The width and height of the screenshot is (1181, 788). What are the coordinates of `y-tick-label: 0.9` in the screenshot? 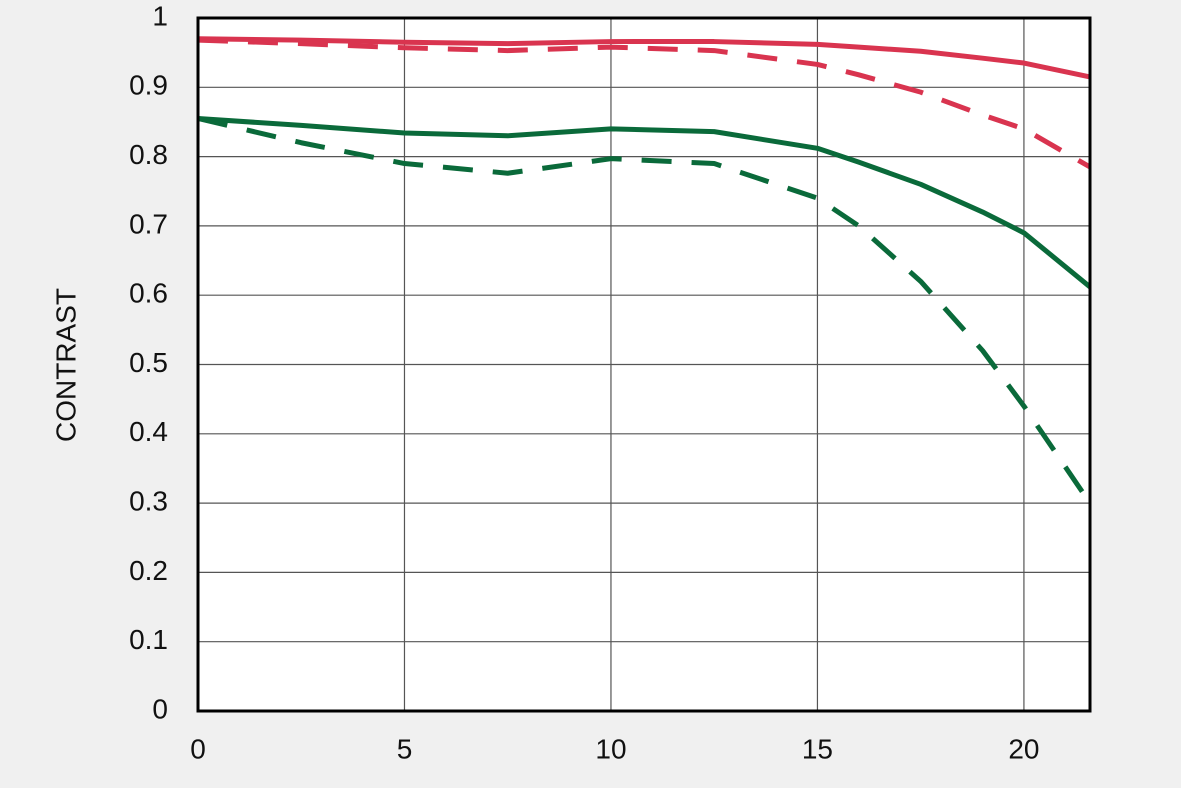 It's located at (148, 85).